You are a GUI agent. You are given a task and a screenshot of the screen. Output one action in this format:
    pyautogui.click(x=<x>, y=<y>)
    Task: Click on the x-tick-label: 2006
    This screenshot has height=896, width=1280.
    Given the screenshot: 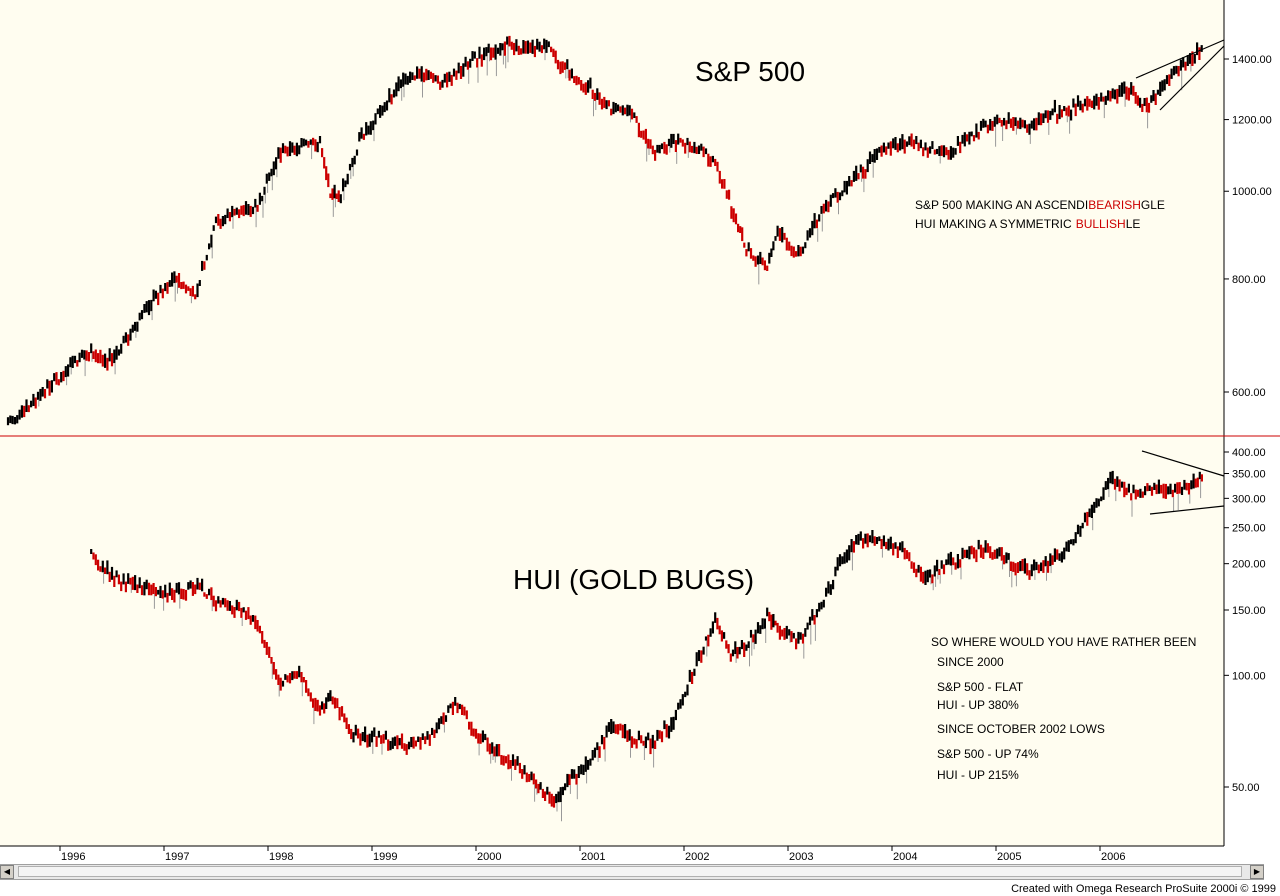 What is the action you would take?
    pyautogui.click(x=1113, y=857)
    